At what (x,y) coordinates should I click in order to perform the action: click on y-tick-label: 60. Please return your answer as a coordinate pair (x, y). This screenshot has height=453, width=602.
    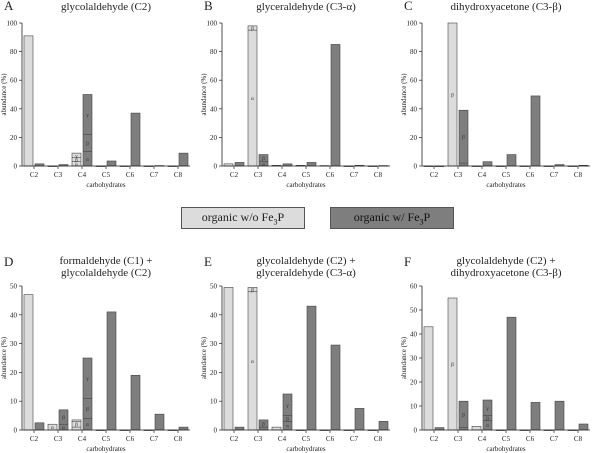
    Looking at the image, I should click on (414, 81).